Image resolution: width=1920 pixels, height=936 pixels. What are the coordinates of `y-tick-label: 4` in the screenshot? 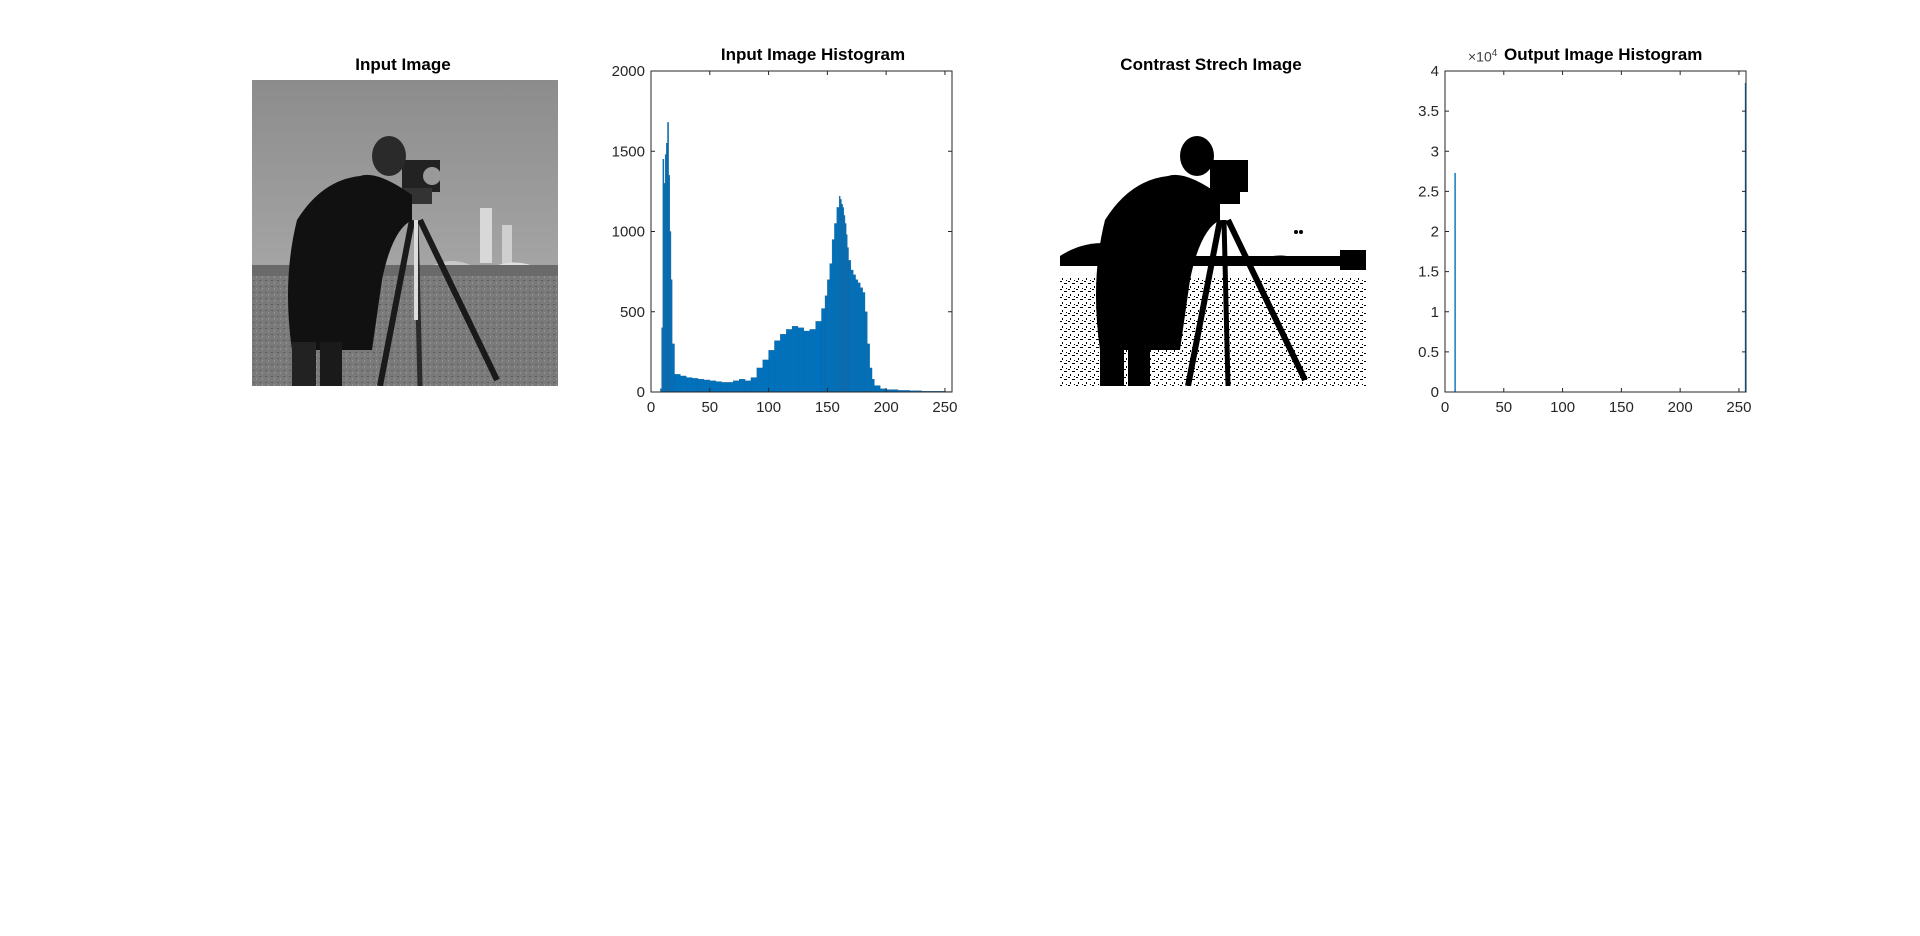 It's located at (1435, 71).